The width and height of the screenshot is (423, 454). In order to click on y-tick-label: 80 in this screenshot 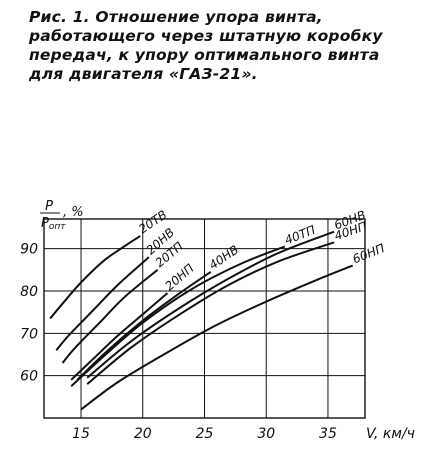, I will do `click(29, 292)`.